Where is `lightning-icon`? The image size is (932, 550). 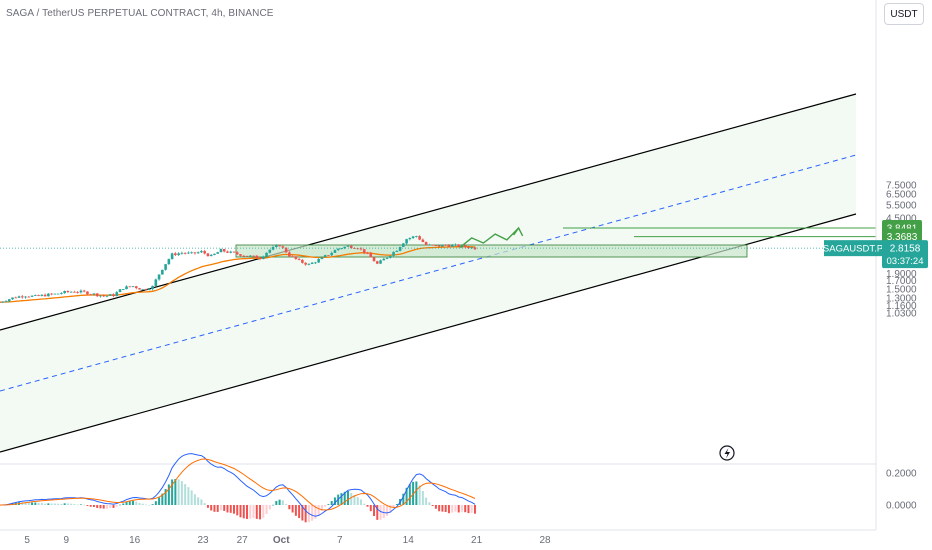
lightning-icon is located at coordinates (727, 453).